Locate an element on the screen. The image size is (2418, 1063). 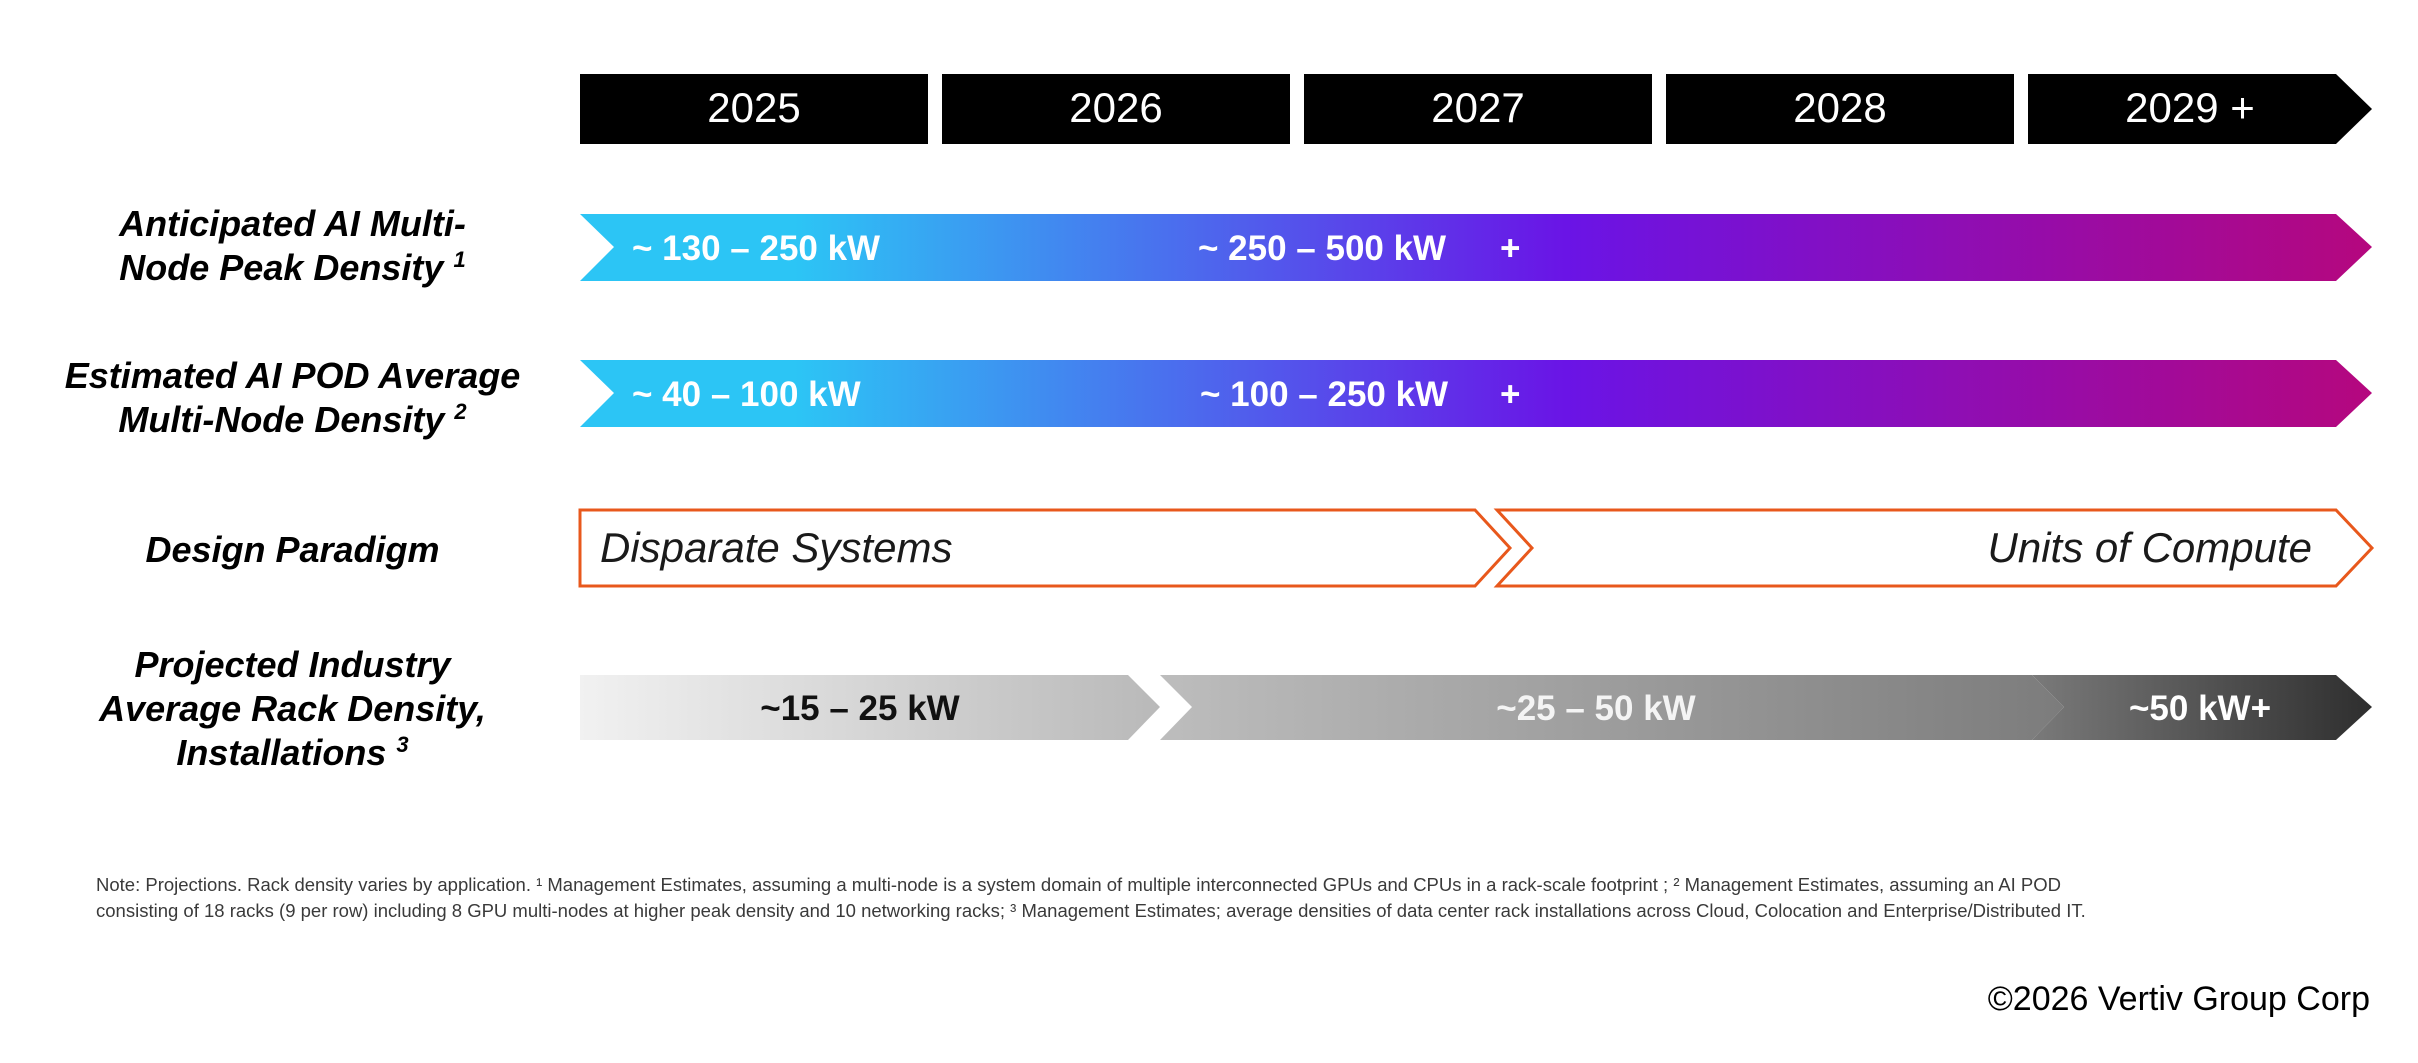
year-label: 2029 + is located at coordinates (2190, 107).